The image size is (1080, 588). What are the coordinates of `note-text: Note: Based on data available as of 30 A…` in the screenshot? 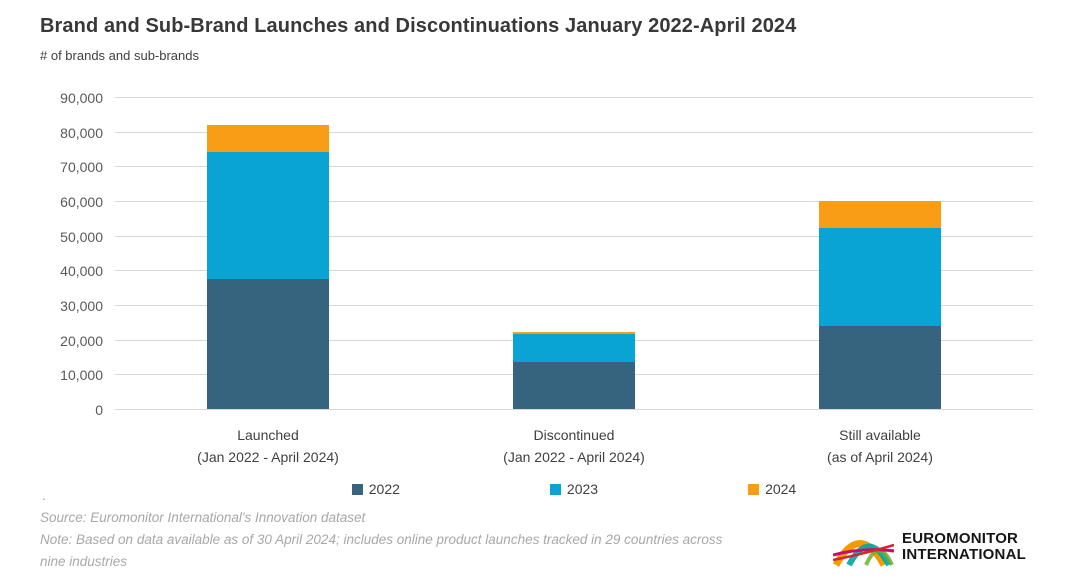 It's located at (381, 550).